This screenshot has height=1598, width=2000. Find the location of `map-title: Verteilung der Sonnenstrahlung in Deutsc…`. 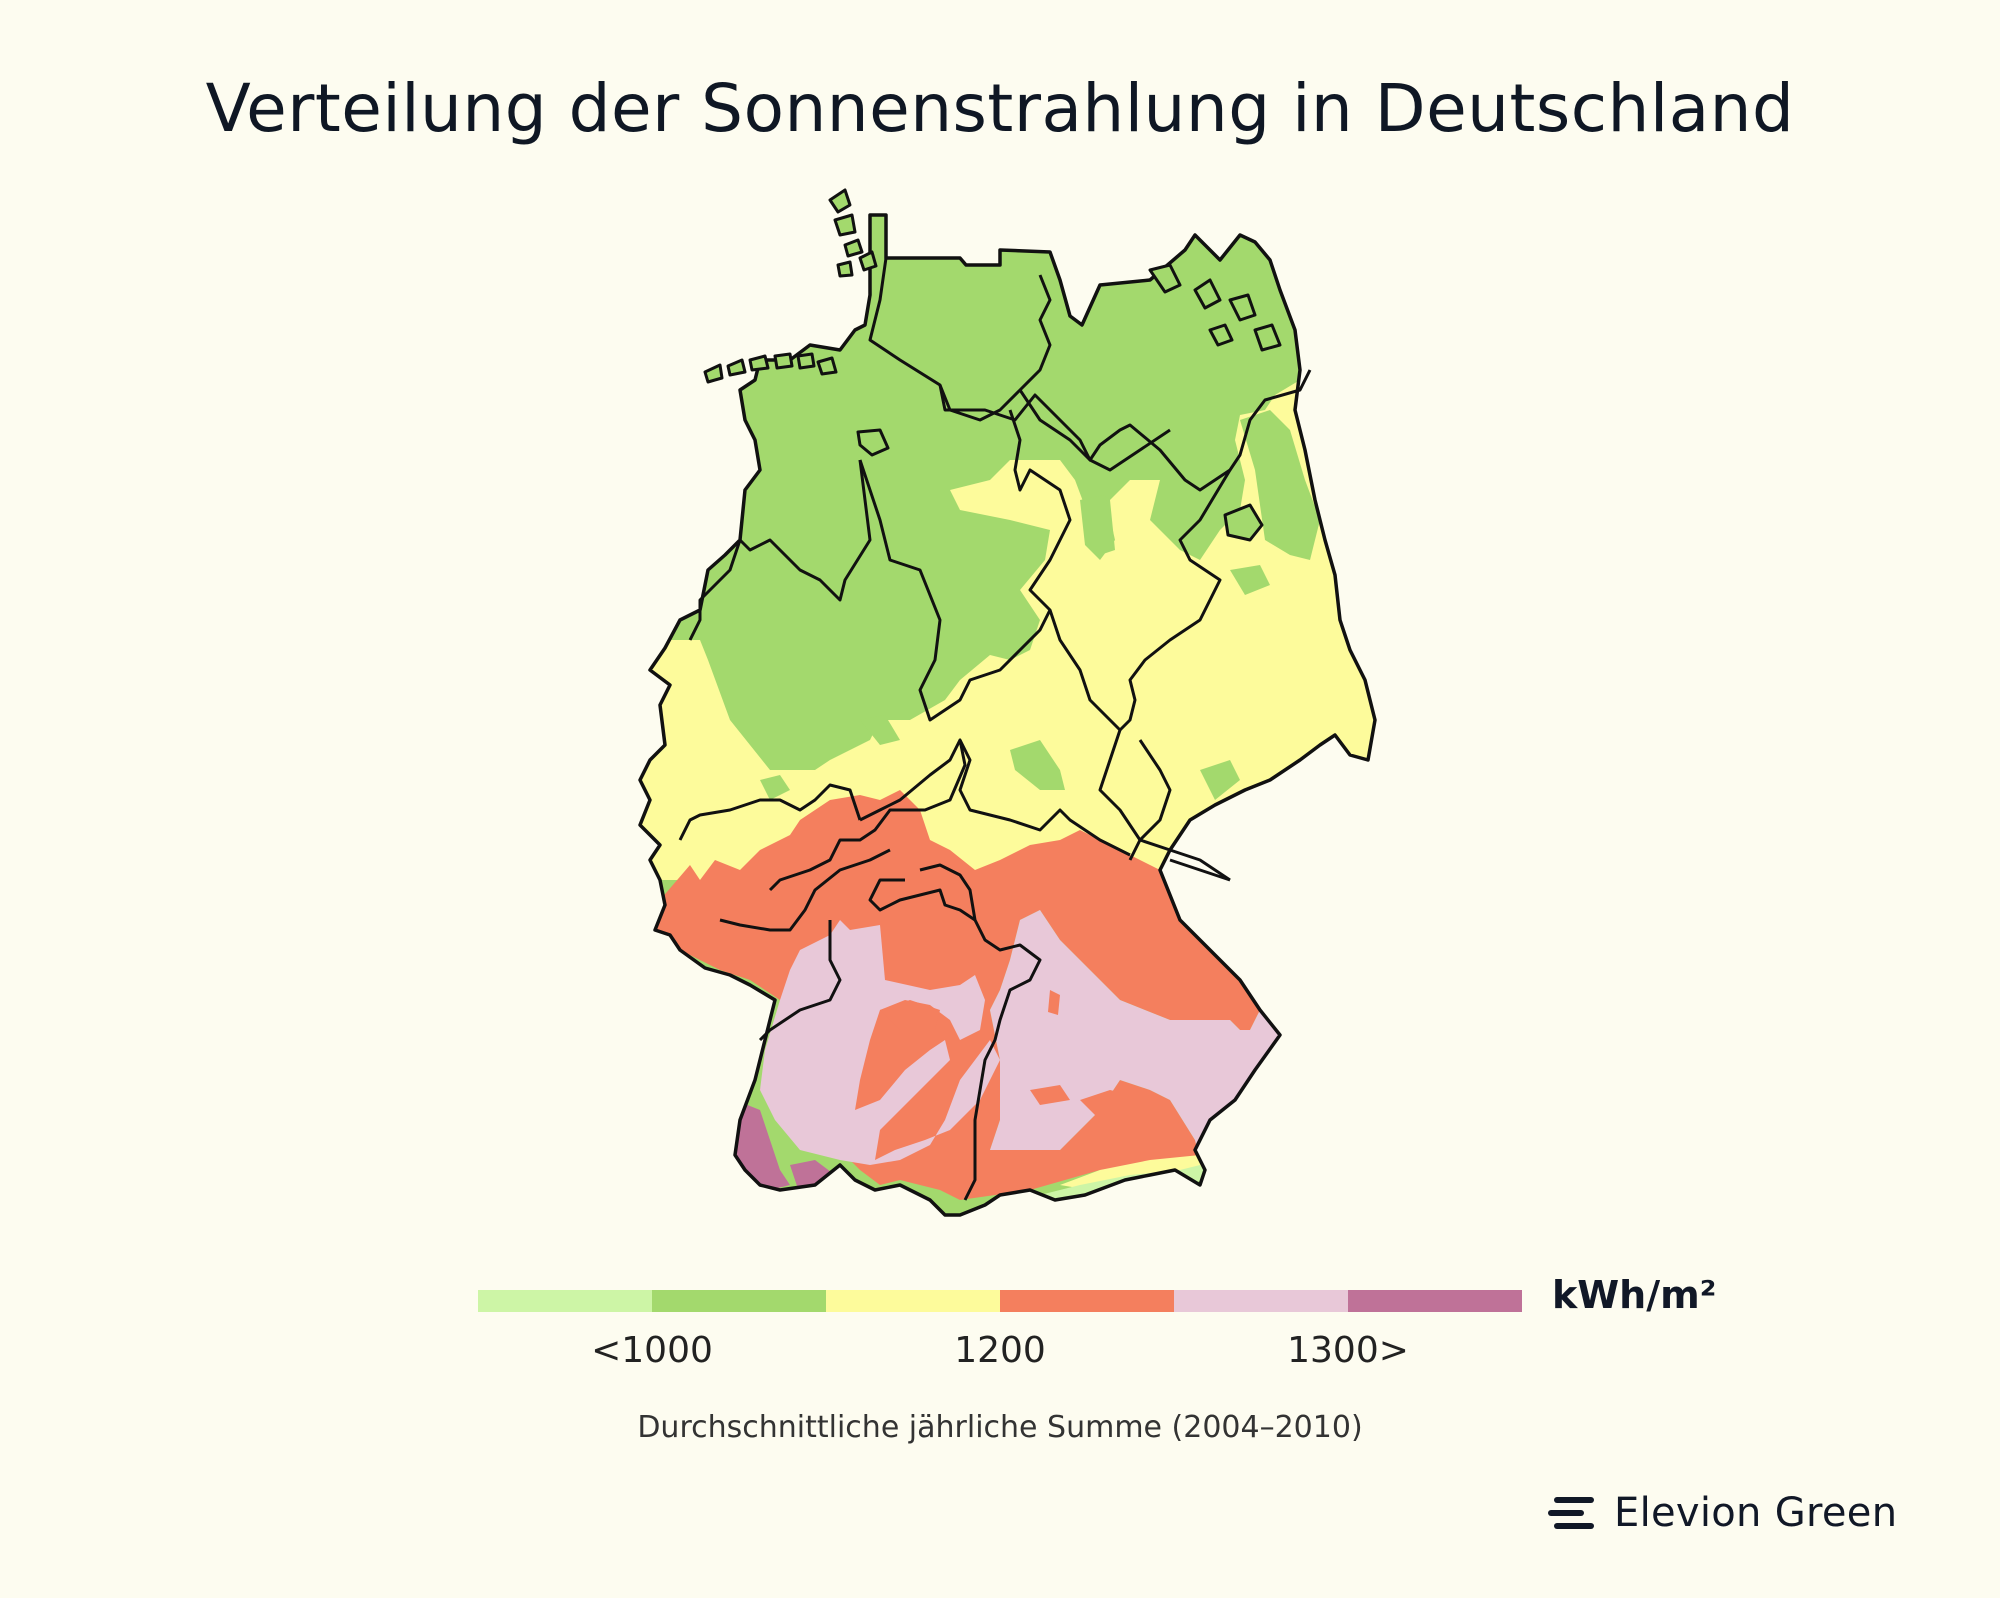

map-title: Verteilung der Sonnenstrahlung in Deutsc… is located at coordinates (1000, 108).